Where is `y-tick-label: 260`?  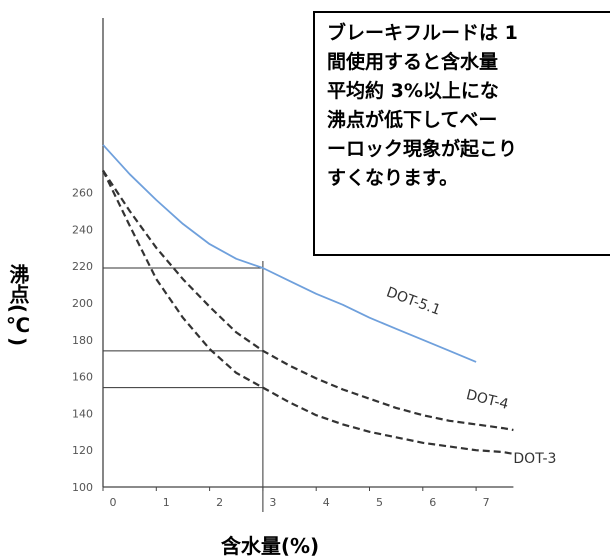
y-tick-label: 260 is located at coordinates (82, 193).